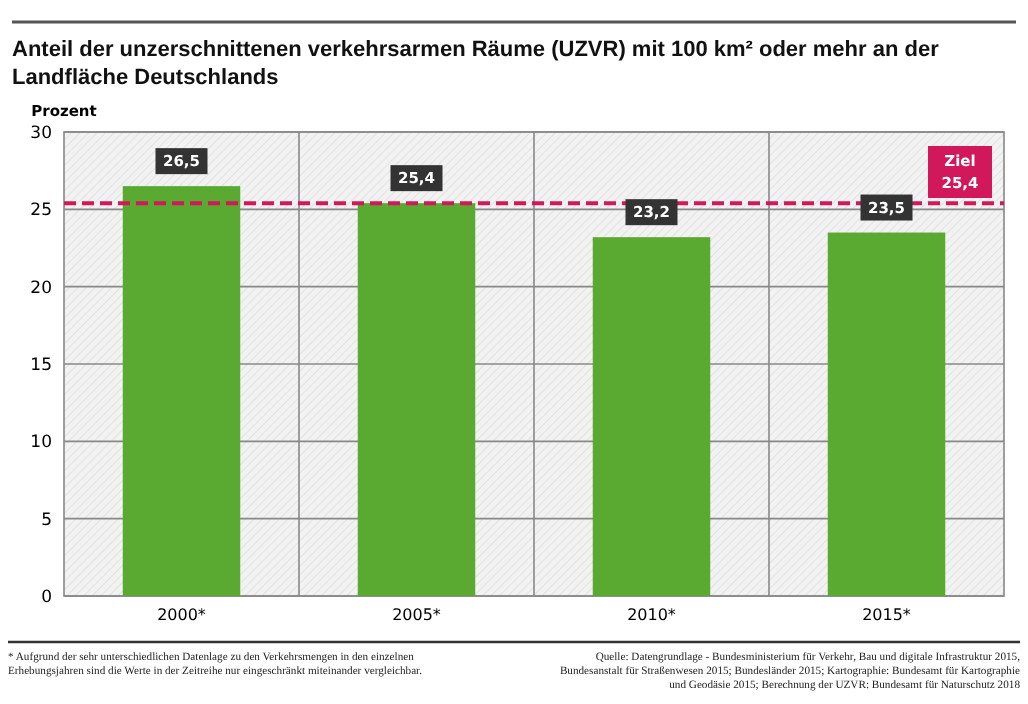 This screenshot has width=1028, height=704. Describe the element at coordinates (41, 288) in the screenshot. I see `y-tick-label: 20` at that location.